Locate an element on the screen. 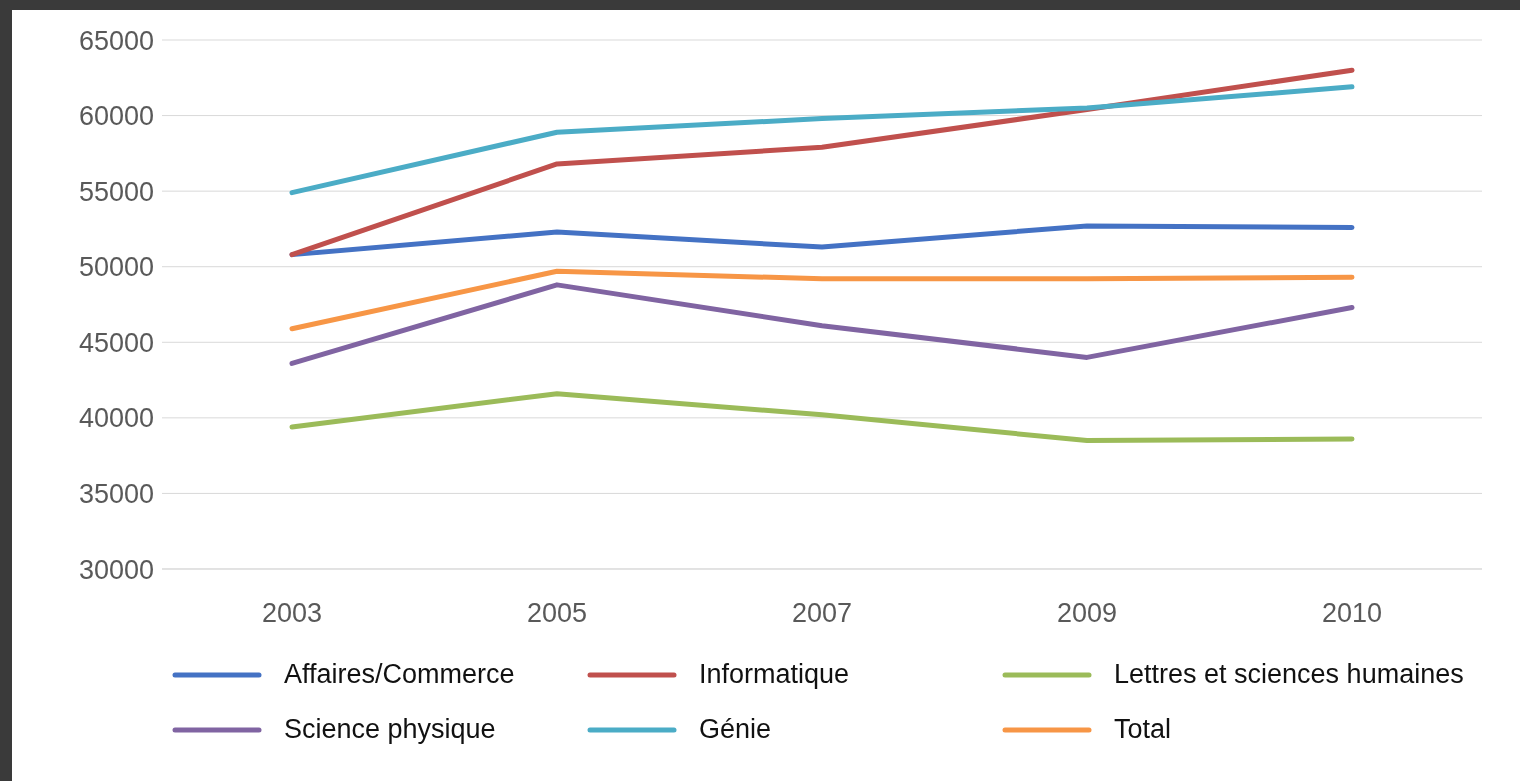 Image resolution: width=1520 pixels, height=781 pixels. legend-label: Total is located at coordinates (1143, 729).